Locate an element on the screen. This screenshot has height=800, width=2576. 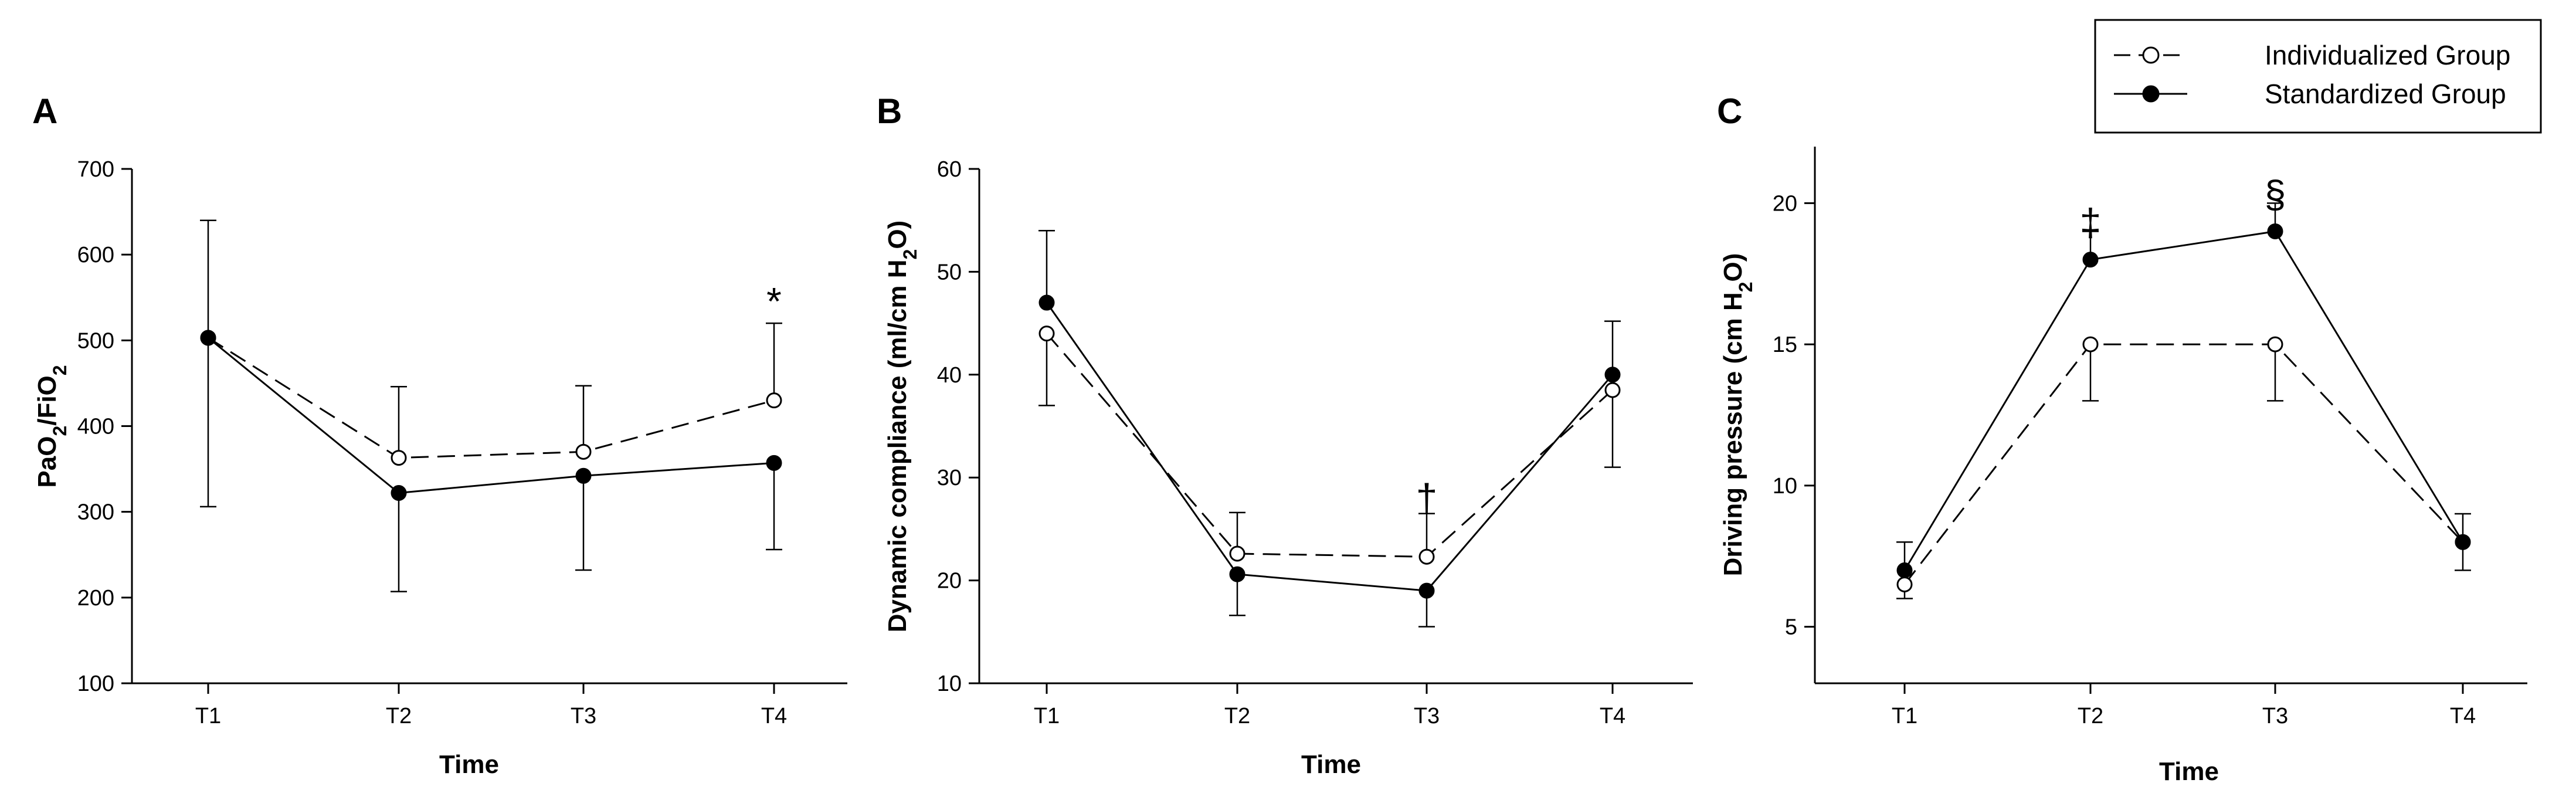
y-tick-label: 40 is located at coordinates (949, 376).